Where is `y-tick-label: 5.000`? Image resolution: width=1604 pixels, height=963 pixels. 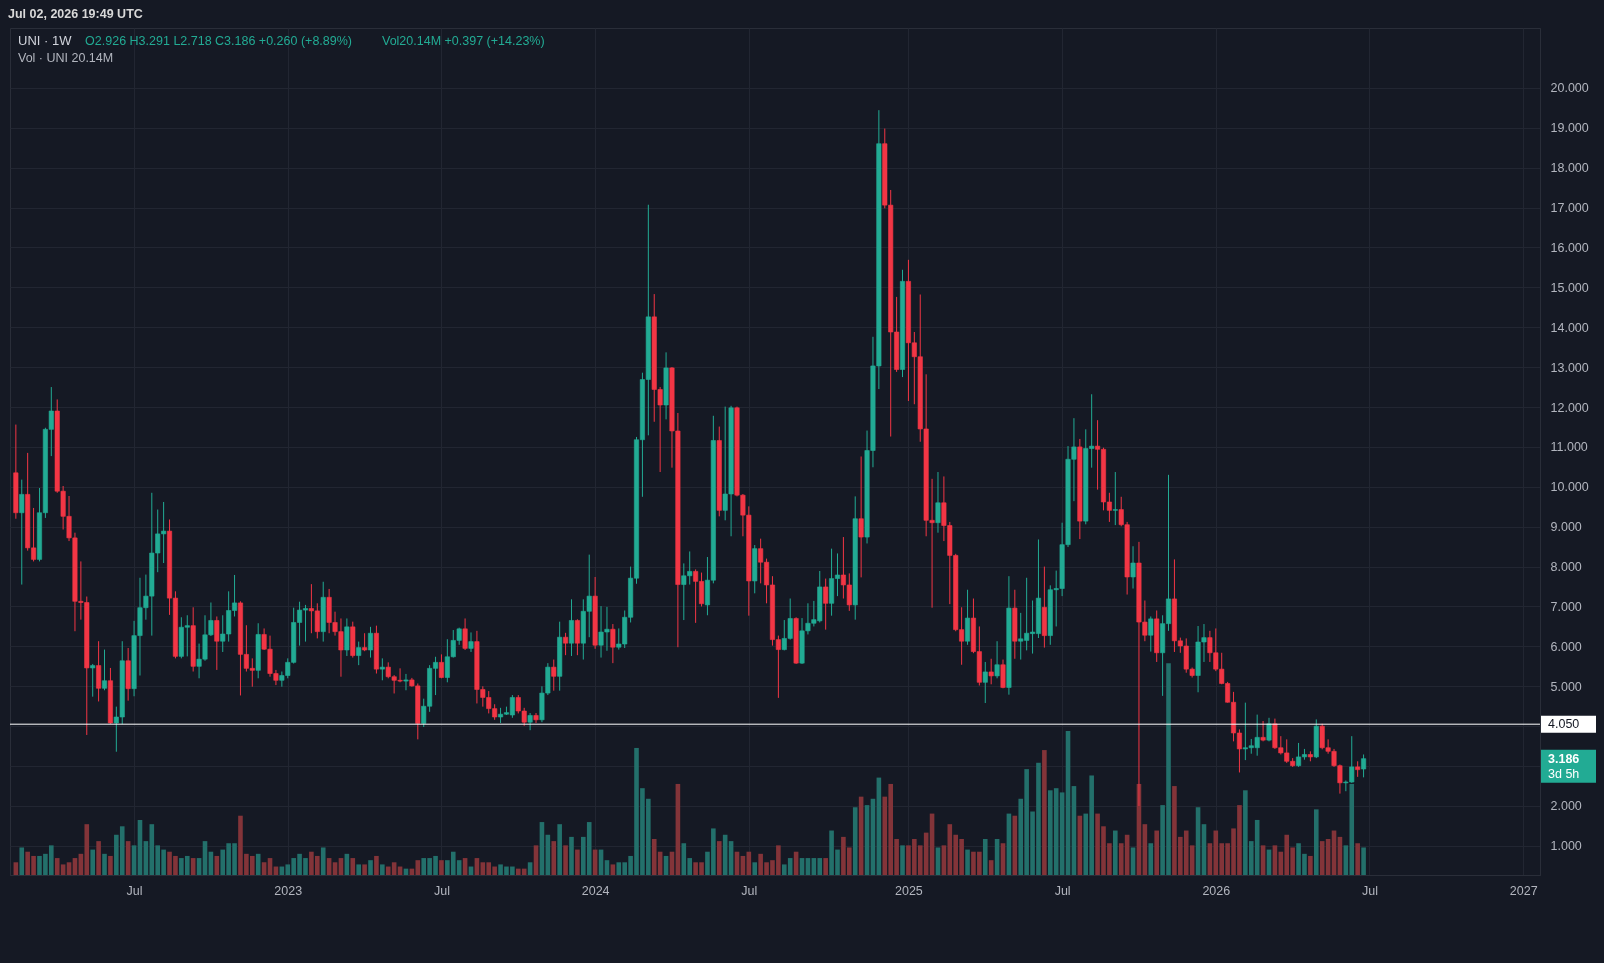
y-tick-label: 5.000 is located at coordinates (1566, 686).